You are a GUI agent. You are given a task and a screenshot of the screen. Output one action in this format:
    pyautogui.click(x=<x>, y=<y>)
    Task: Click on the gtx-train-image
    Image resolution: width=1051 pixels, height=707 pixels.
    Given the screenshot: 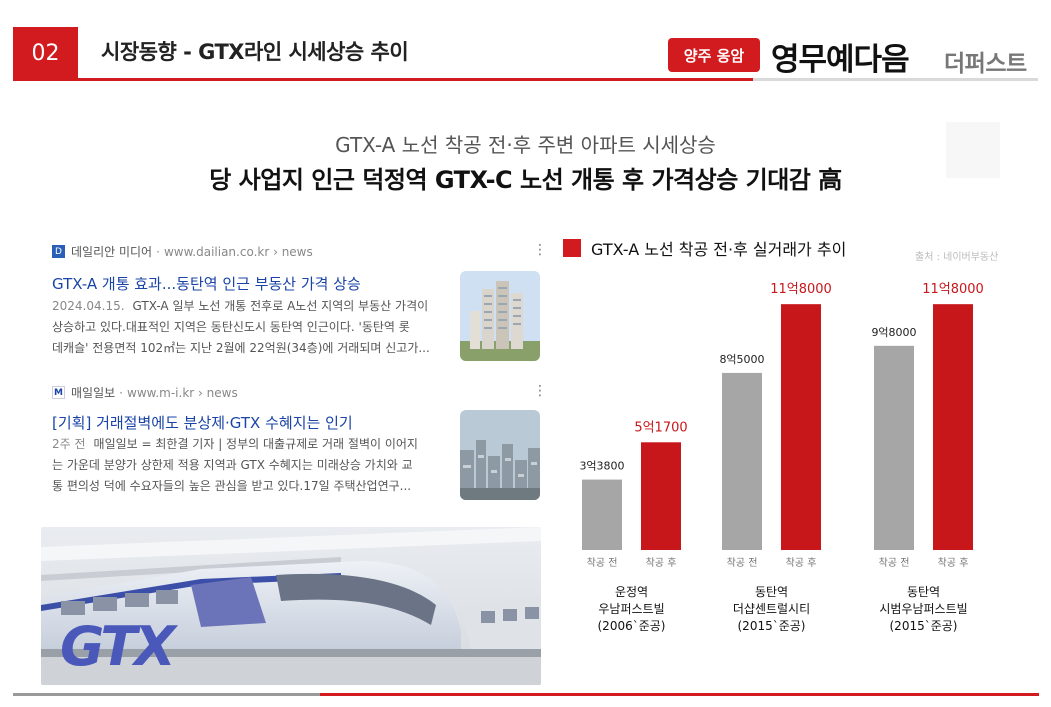 What is the action you would take?
    pyautogui.click(x=291, y=606)
    